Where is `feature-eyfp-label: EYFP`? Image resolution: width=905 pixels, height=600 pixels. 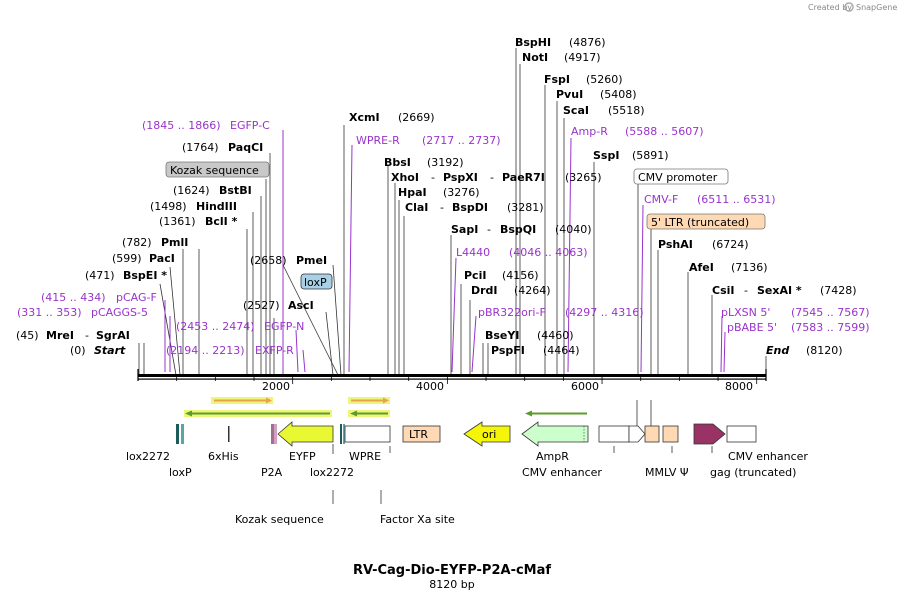 feature-eyfp-label: EYFP is located at coordinates (302, 456).